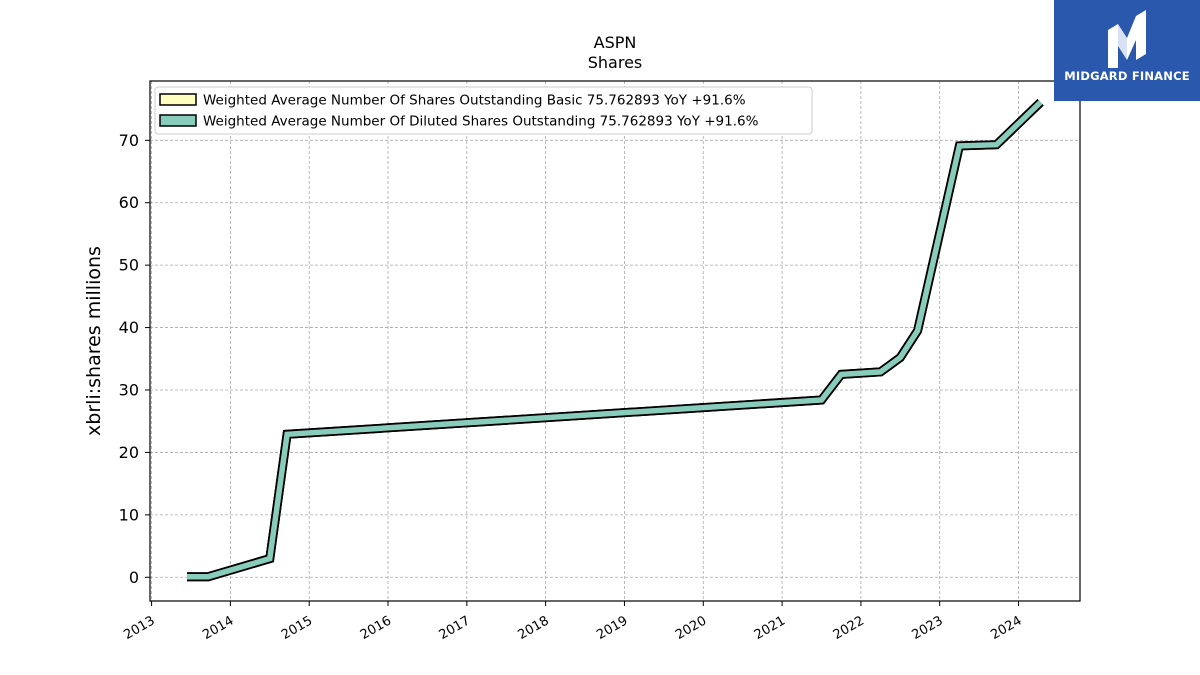 This screenshot has width=1200, height=675. Describe the element at coordinates (139, 628) in the screenshot. I see `x-tick-label: 2013` at that location.